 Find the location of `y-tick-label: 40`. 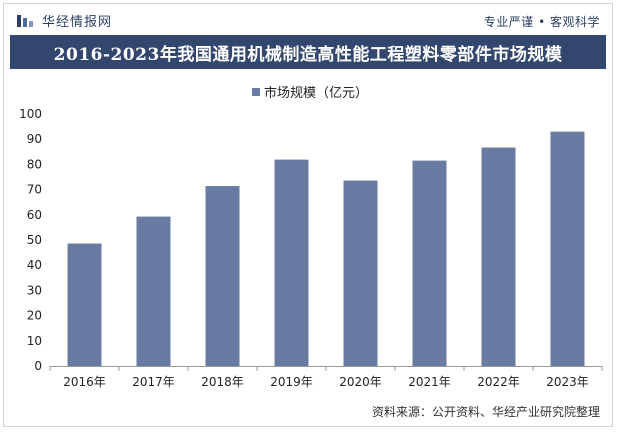

y-tick-label: 40 is located at coordinates (34, 265).